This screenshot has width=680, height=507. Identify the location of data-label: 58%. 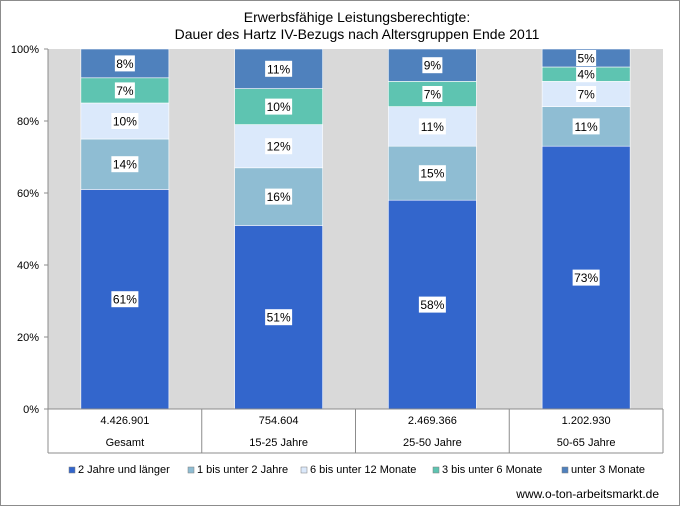
(432, 305).